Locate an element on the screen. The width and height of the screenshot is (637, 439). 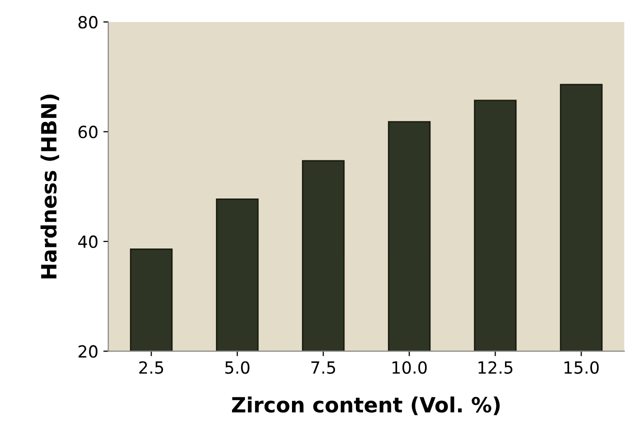
x-axis-title: Zircon content (Vol. %) is located at coordinates (366, 406).